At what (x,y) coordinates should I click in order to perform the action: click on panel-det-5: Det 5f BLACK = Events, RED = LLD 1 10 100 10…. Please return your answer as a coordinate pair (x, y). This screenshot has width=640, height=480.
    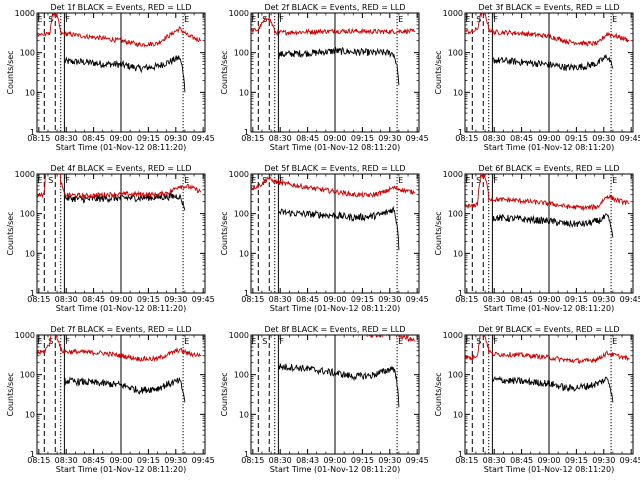
    Looking at the image, I should click on (324, 238).